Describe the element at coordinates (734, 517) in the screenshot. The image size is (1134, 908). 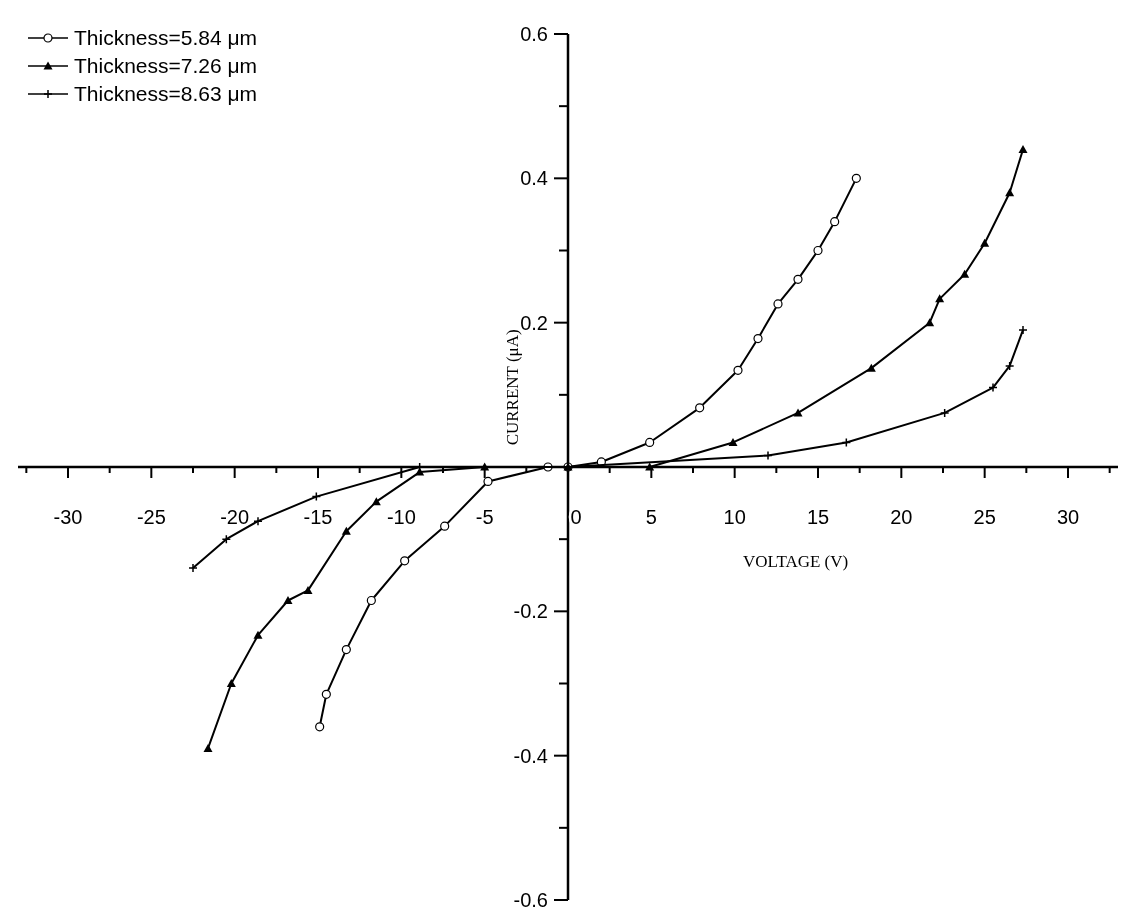
I see `x-tick-label: 10` at that location.